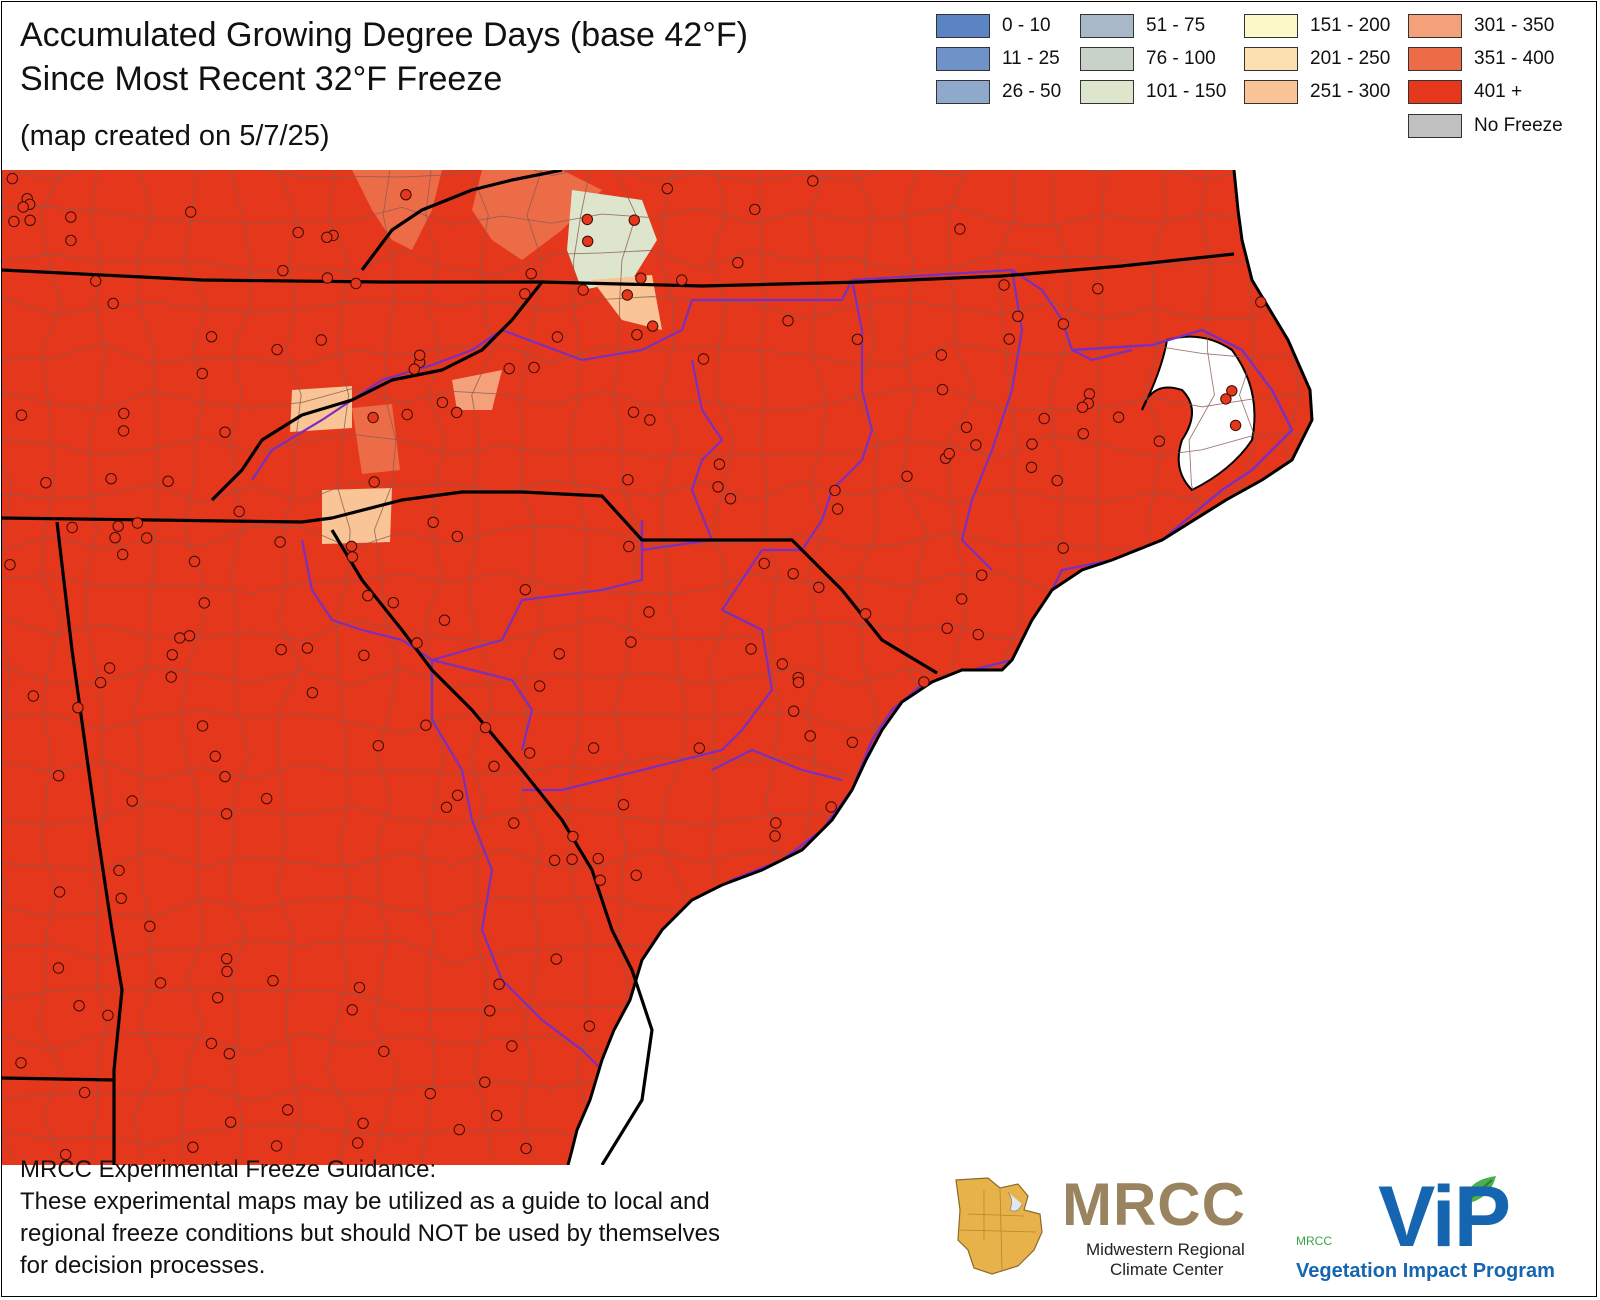 The image size is (1600, 1300). What do you see at coordinates (228, 1169) in the screenshot?
I see `disclaimer-heading: MRCC Experimental Freeze Guidance:` at bounding box center [228, 1169].